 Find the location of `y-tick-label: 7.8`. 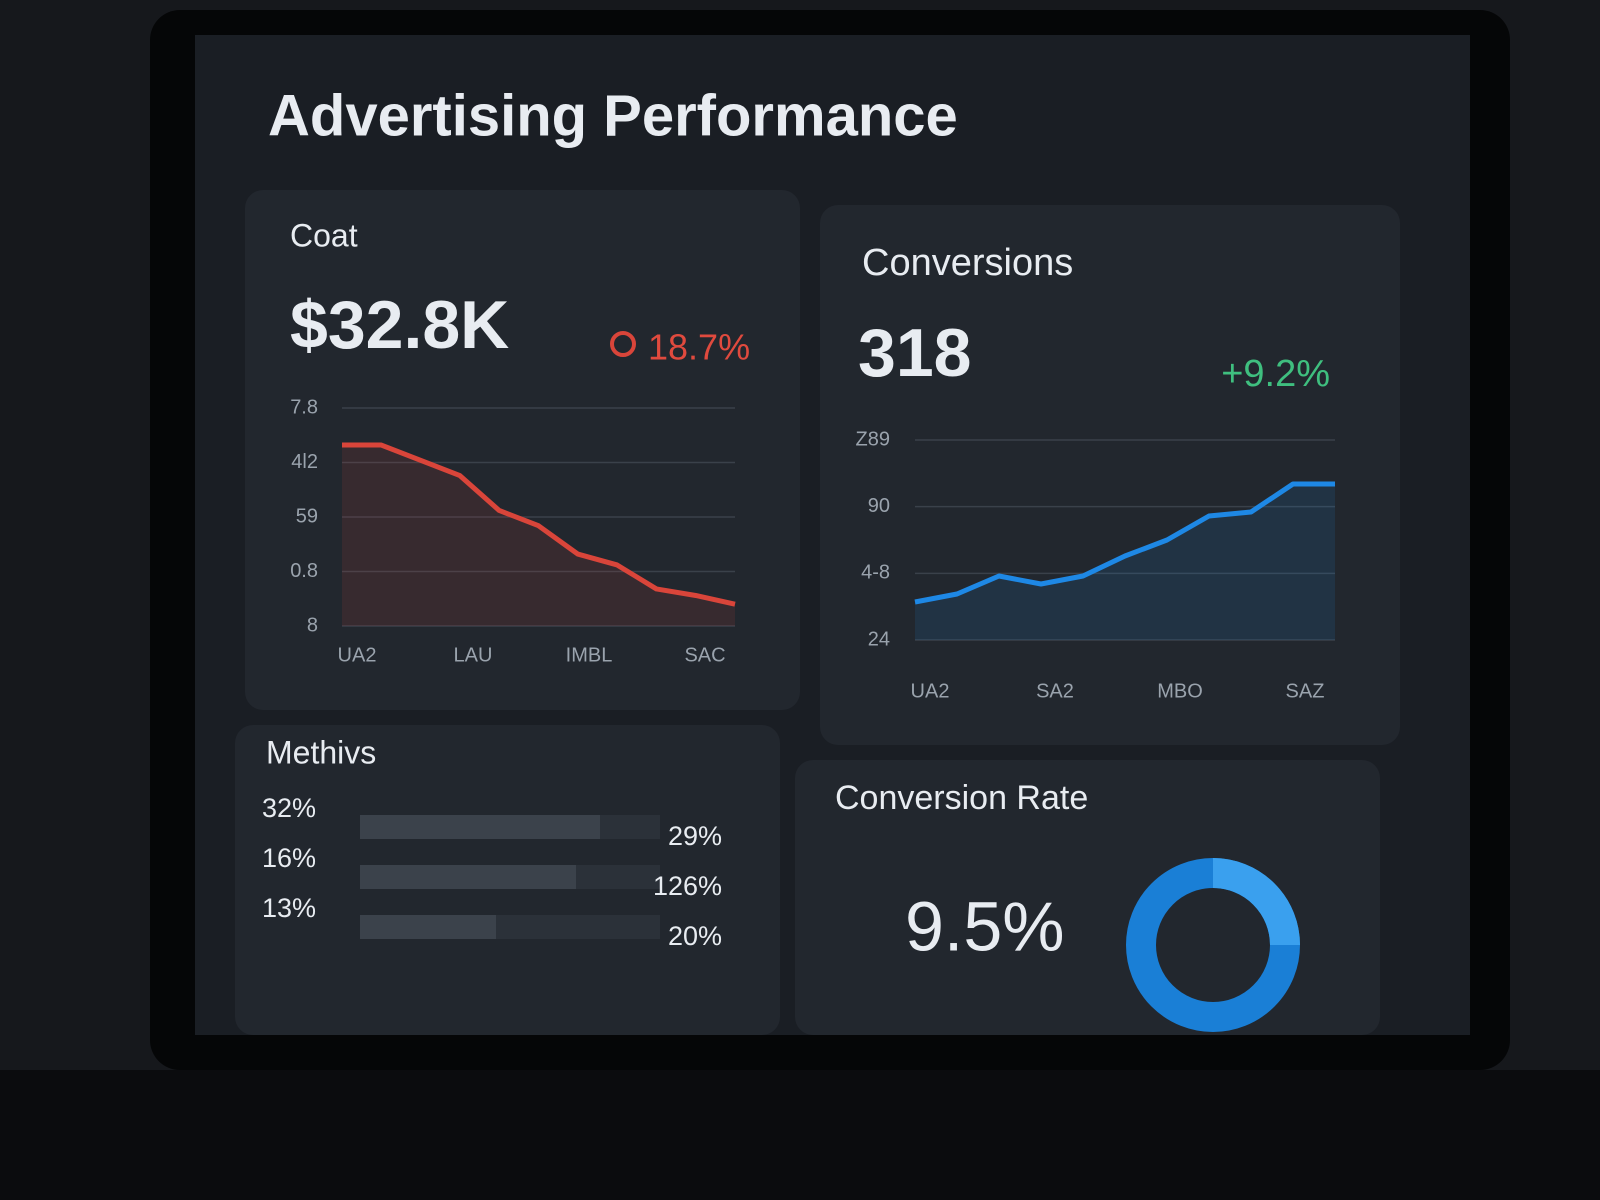

y-tick-label: 7.8 is located at coordinates (304, 407).